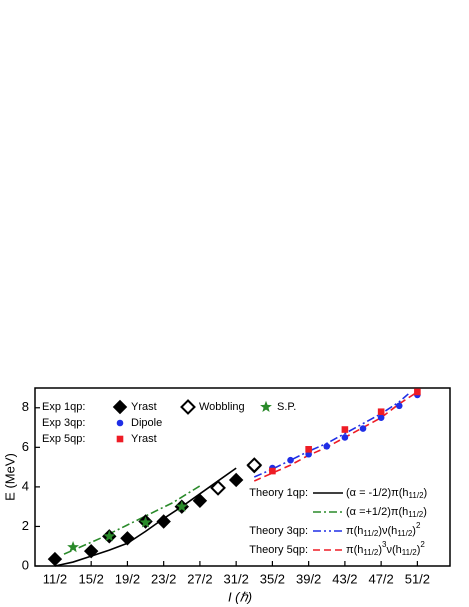  What do you see at coordinates (91, 578) in the screenshot?
I see `x-tick-label: 15/2` at bounding box center [91, 578].